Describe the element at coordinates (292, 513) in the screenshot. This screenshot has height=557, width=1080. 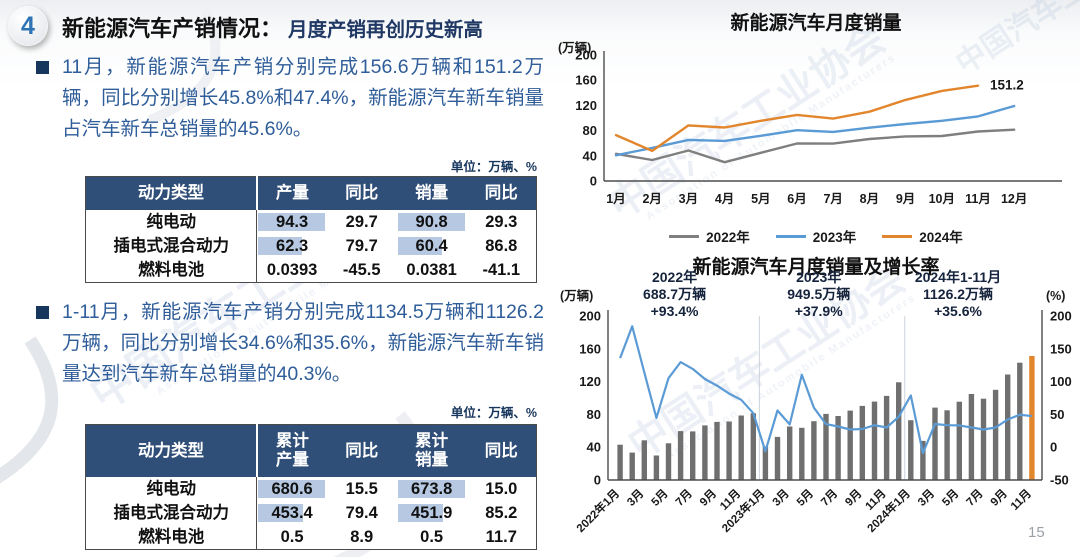
I see `table-cell: 453.4` at that location.